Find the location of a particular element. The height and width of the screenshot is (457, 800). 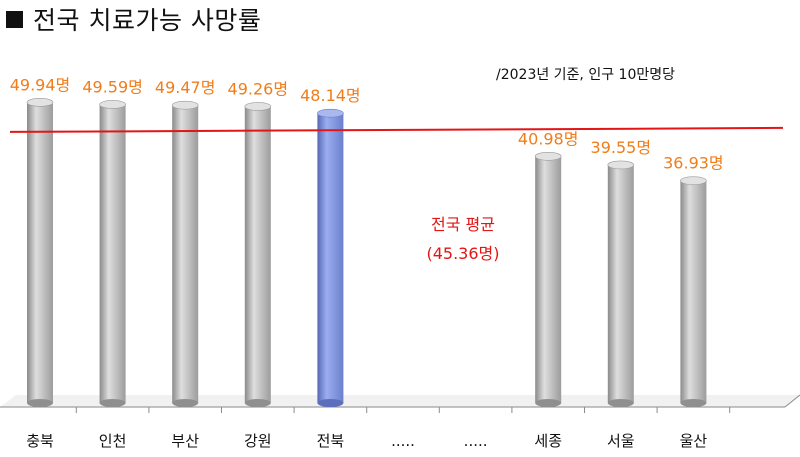

average-label: 전국 평균 is located at coordinates (463, 224).